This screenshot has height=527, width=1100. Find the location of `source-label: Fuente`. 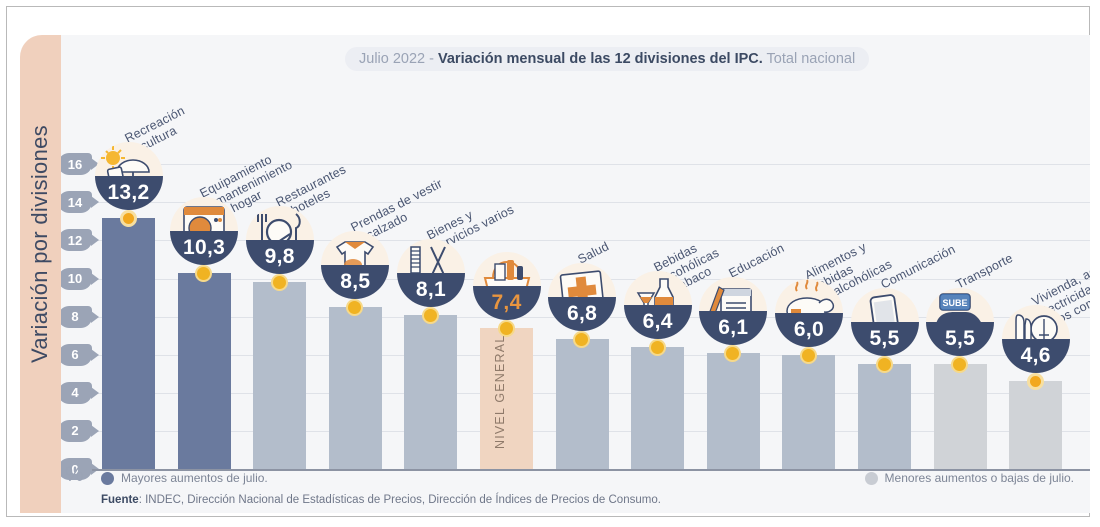

source-label: Fuente is located at coordinates (120, 500).